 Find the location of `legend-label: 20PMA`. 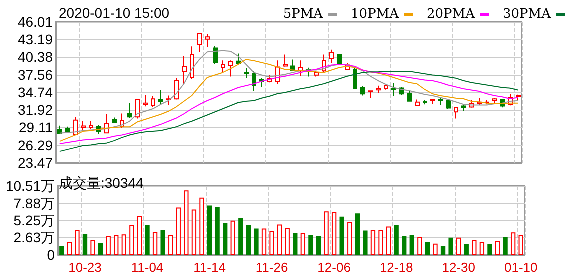

legend-label: 20PMA is located at coordinates (451, 14).